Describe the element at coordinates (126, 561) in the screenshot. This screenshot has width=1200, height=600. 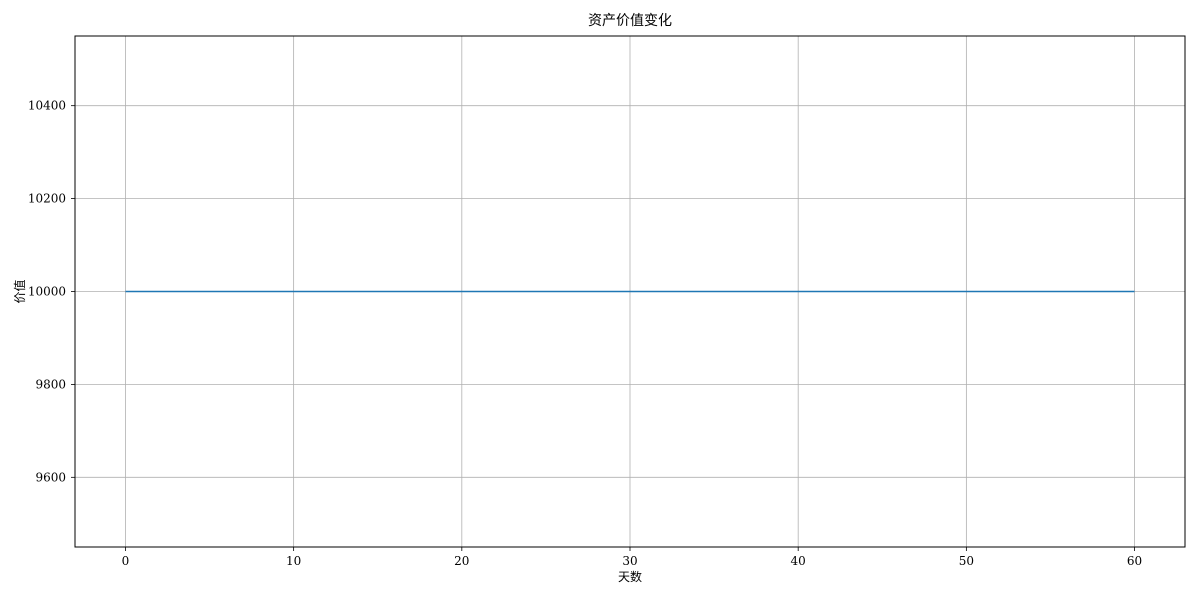
I see `x-tick-label: 0` at that location.